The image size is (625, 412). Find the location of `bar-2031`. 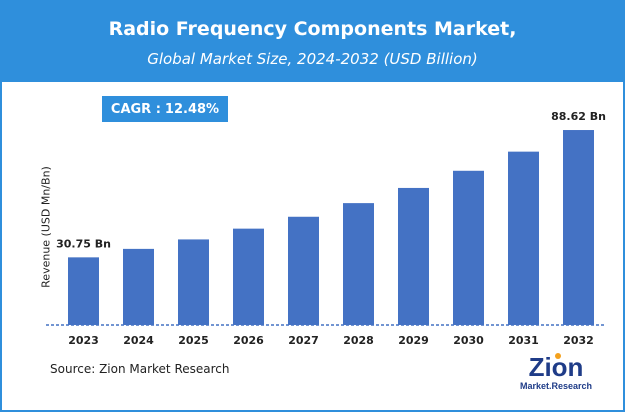

bar-2031 is located at coordinates (523, 238).